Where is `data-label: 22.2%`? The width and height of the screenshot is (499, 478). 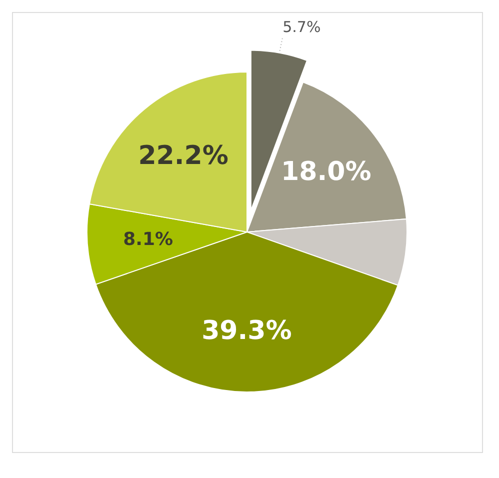
data-label: 22.2% is located at coordinates (183, 155).